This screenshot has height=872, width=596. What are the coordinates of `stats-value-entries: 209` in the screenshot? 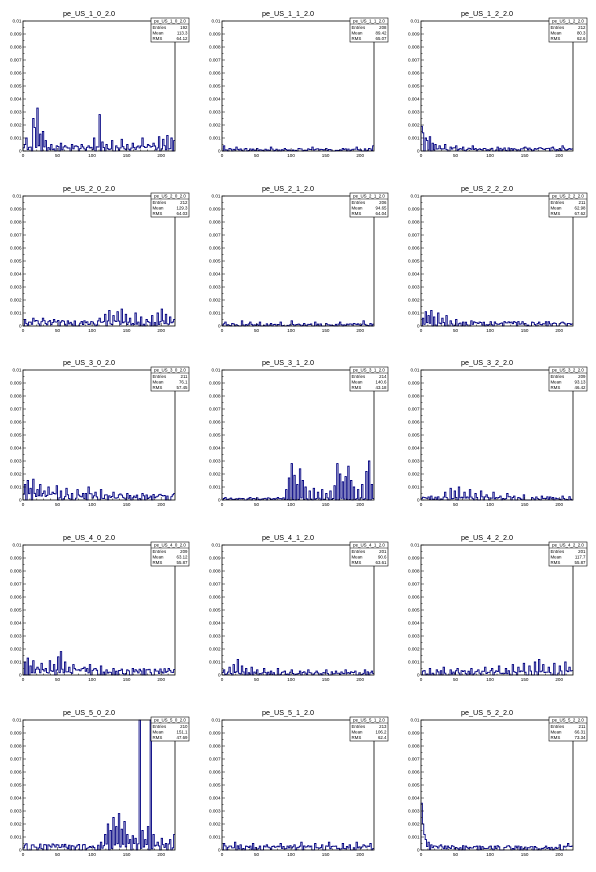 It's located at (582, 376).